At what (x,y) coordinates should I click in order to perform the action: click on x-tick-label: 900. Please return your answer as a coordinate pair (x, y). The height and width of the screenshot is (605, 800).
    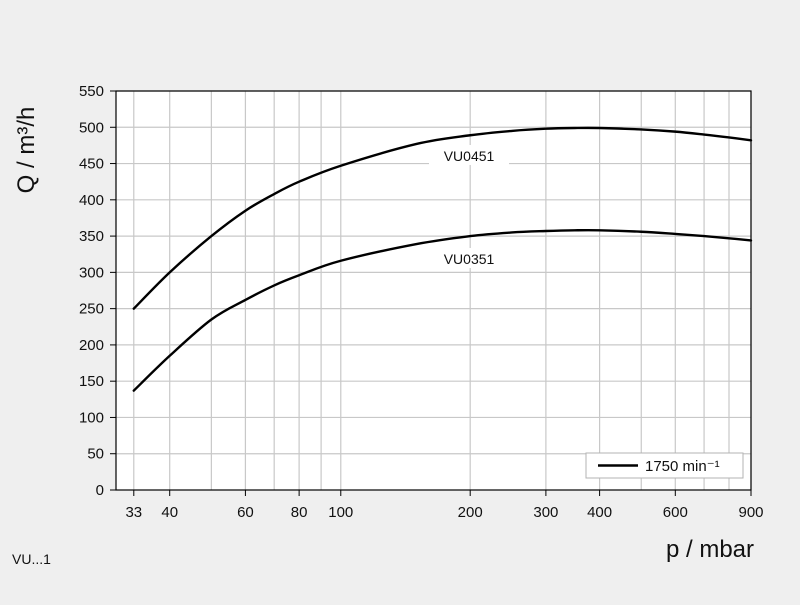
    Looking at the image, I should click on (750, 512).